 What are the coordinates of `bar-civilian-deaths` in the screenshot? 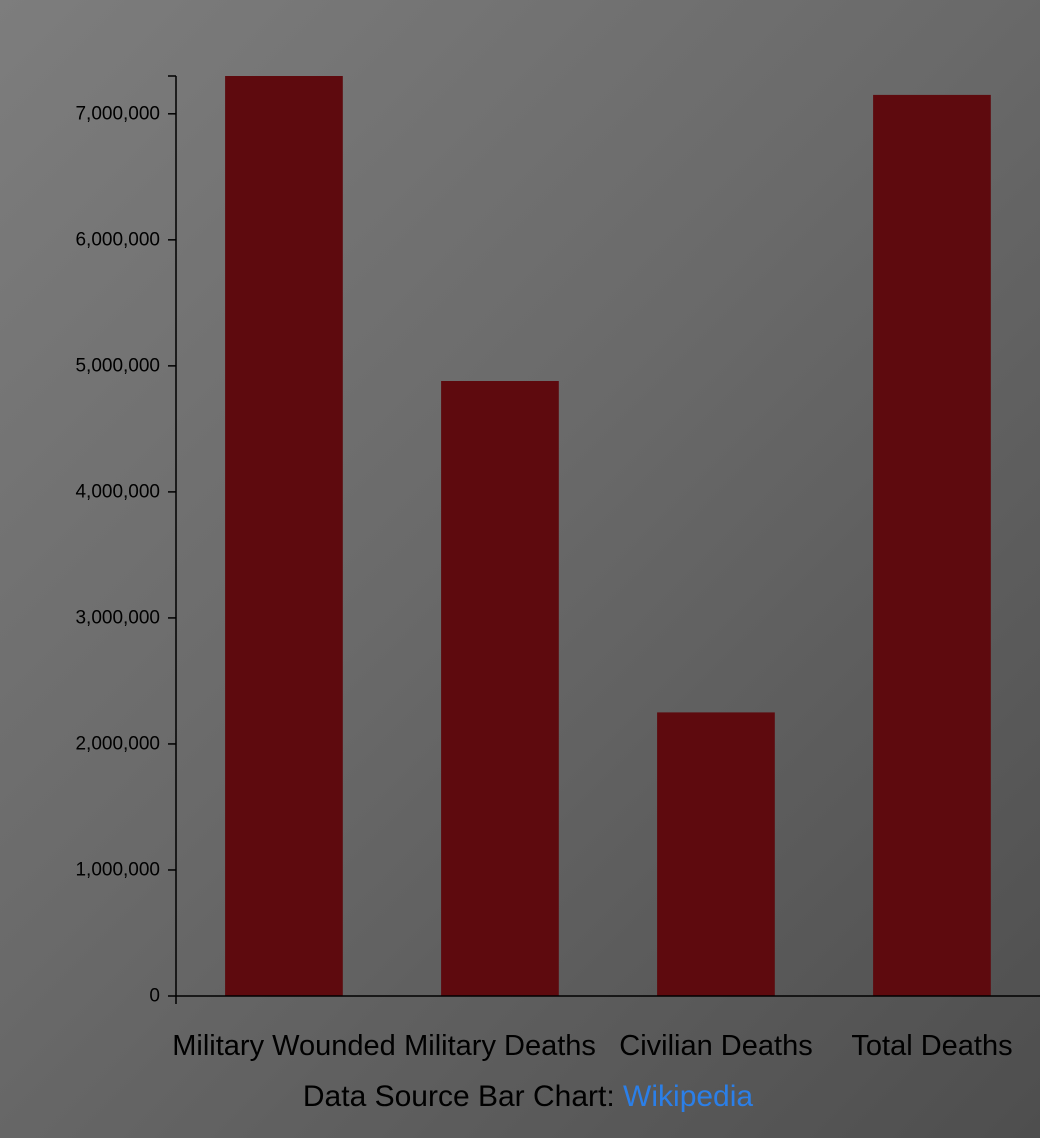 It's located at (716, 854).